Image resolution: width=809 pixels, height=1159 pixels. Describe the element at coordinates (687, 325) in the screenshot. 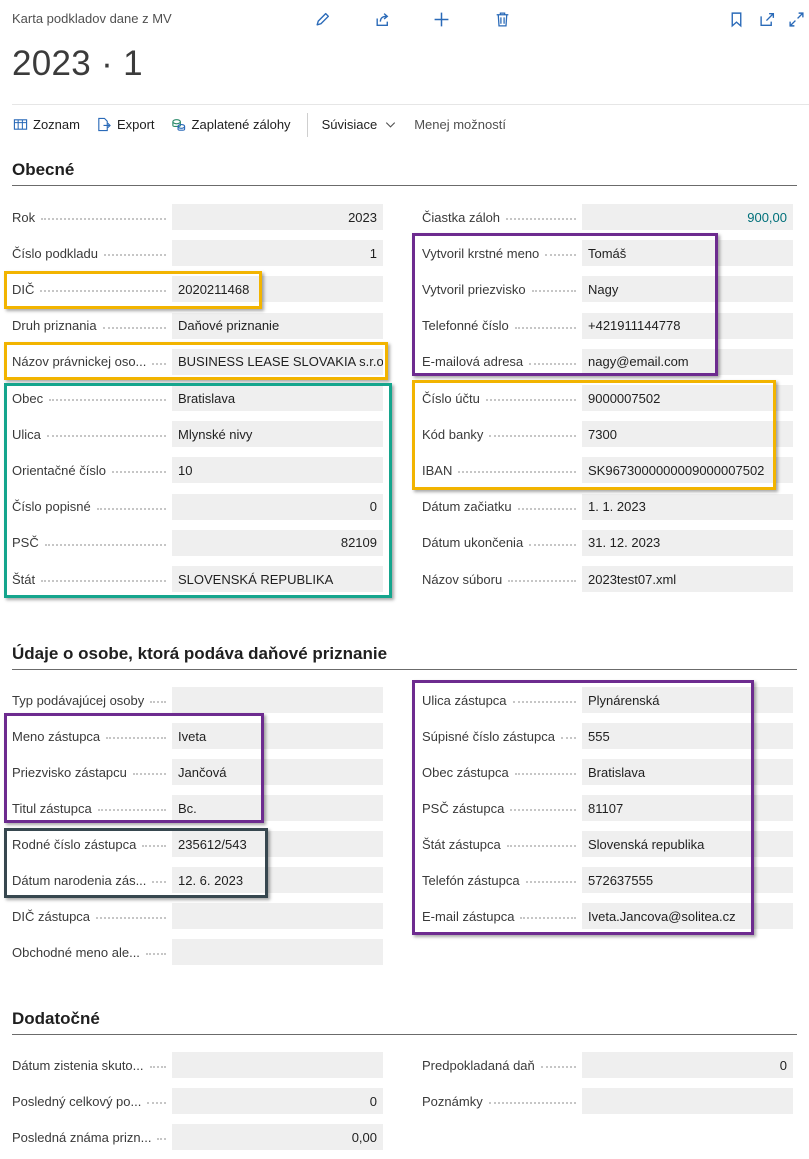

I see `field-value: +421911144778` at that location.